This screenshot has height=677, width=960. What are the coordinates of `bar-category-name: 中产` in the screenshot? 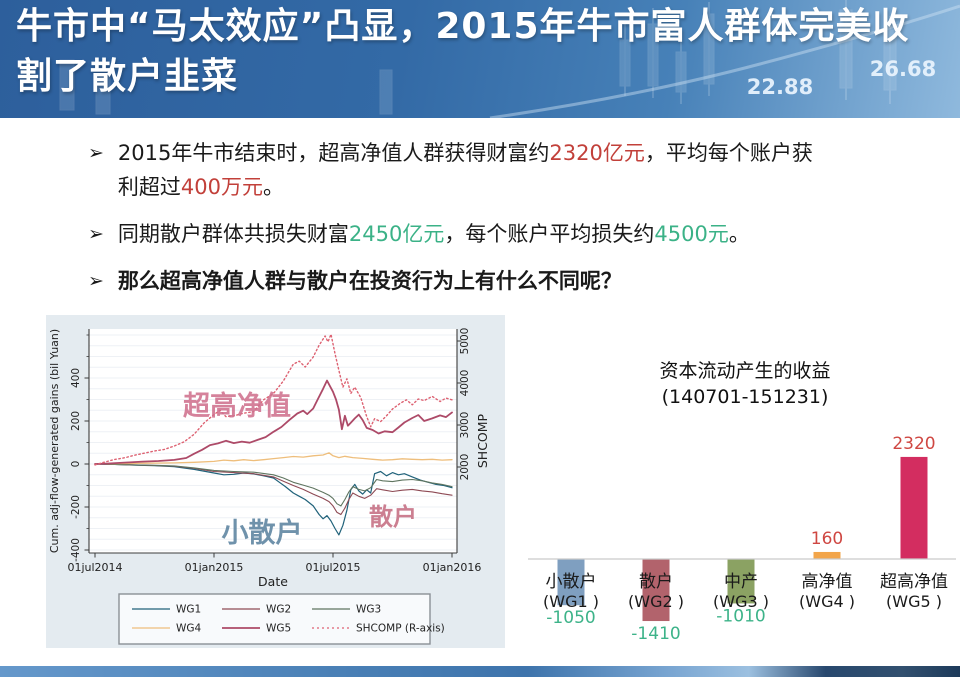 It's located at (741, 582).